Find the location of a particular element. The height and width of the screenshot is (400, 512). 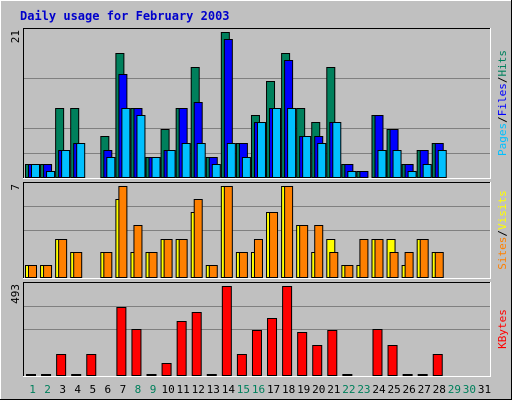

y-max-label: 7 is located at coordinates (15, 187).